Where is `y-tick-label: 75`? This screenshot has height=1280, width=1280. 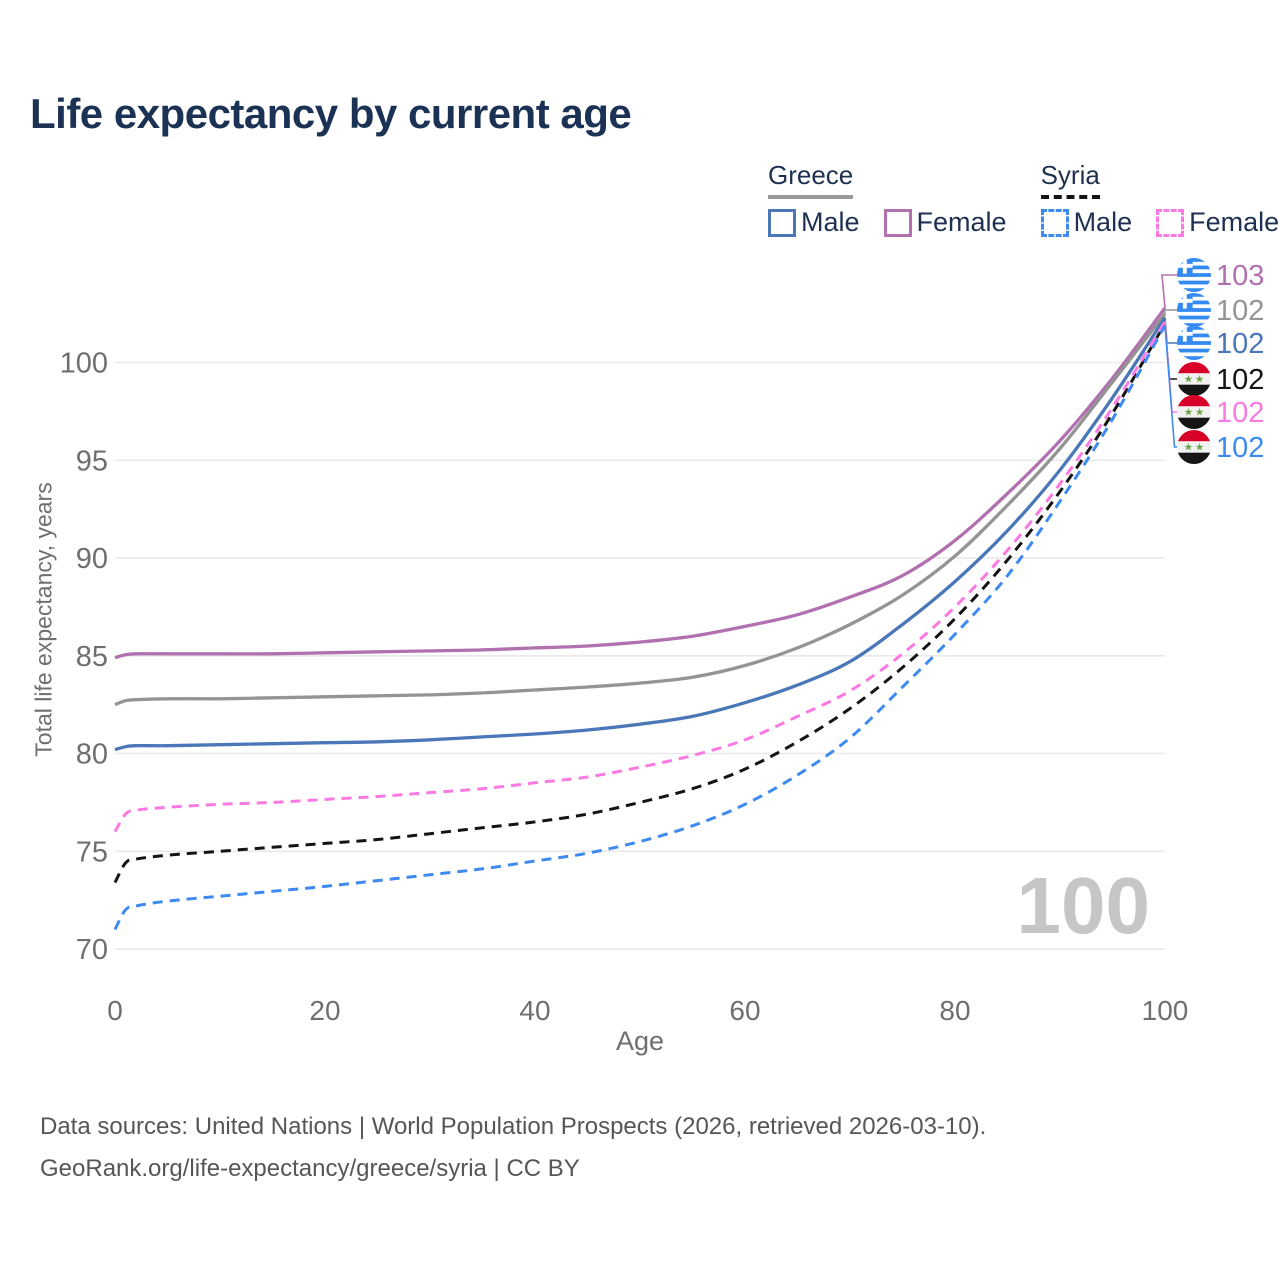 y-tick-label: 75 is located at coordinates (92, 852).